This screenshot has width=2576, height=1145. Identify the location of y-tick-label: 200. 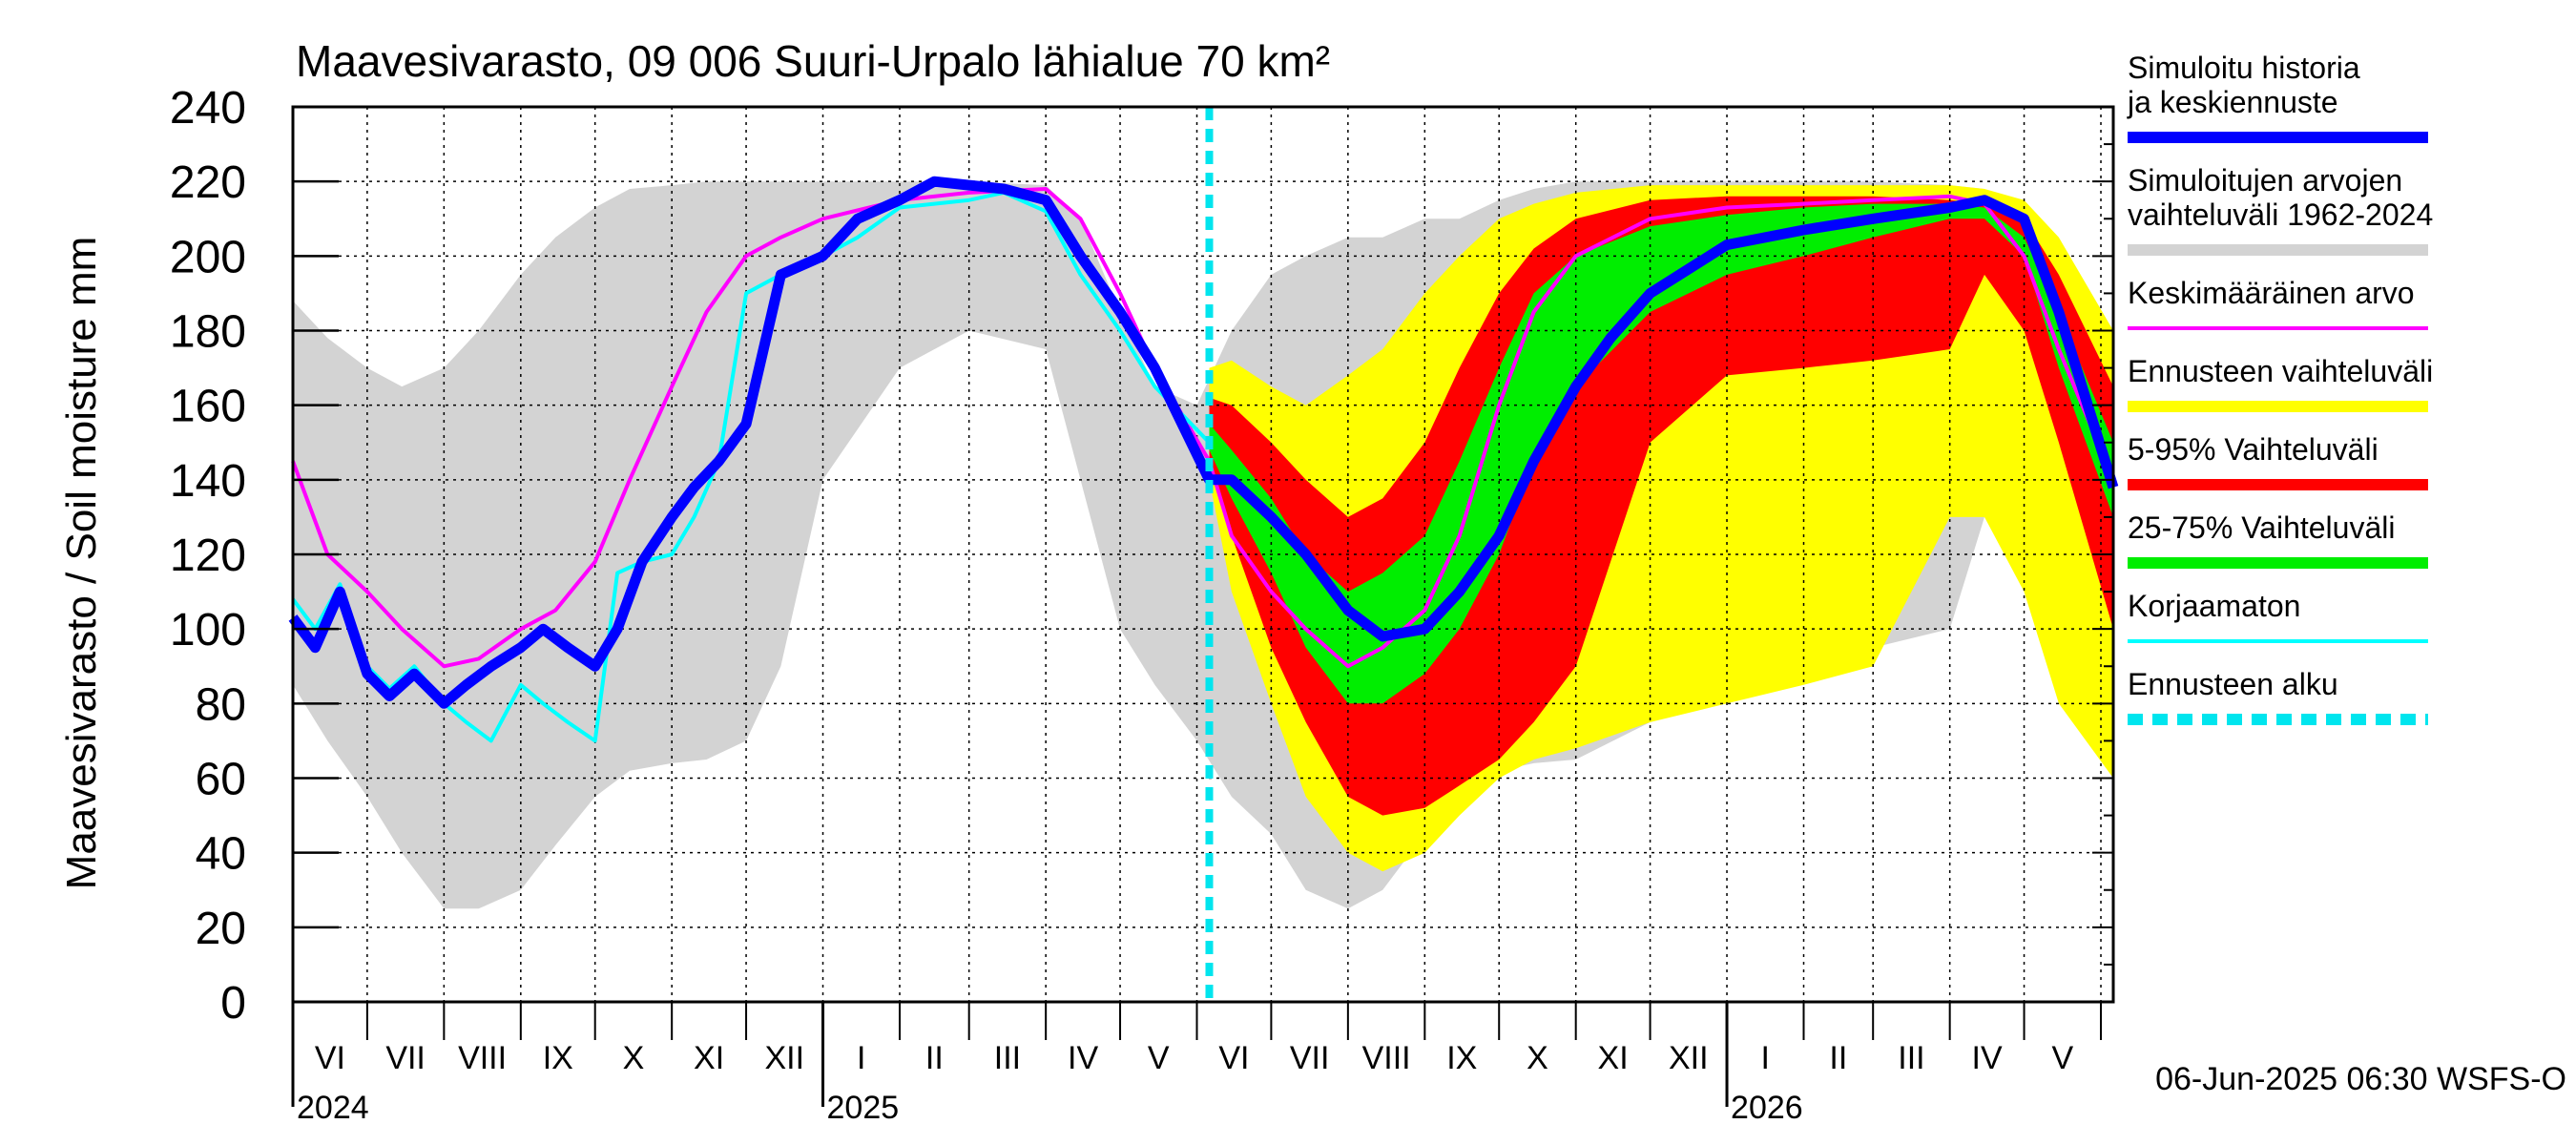
(208, 257).